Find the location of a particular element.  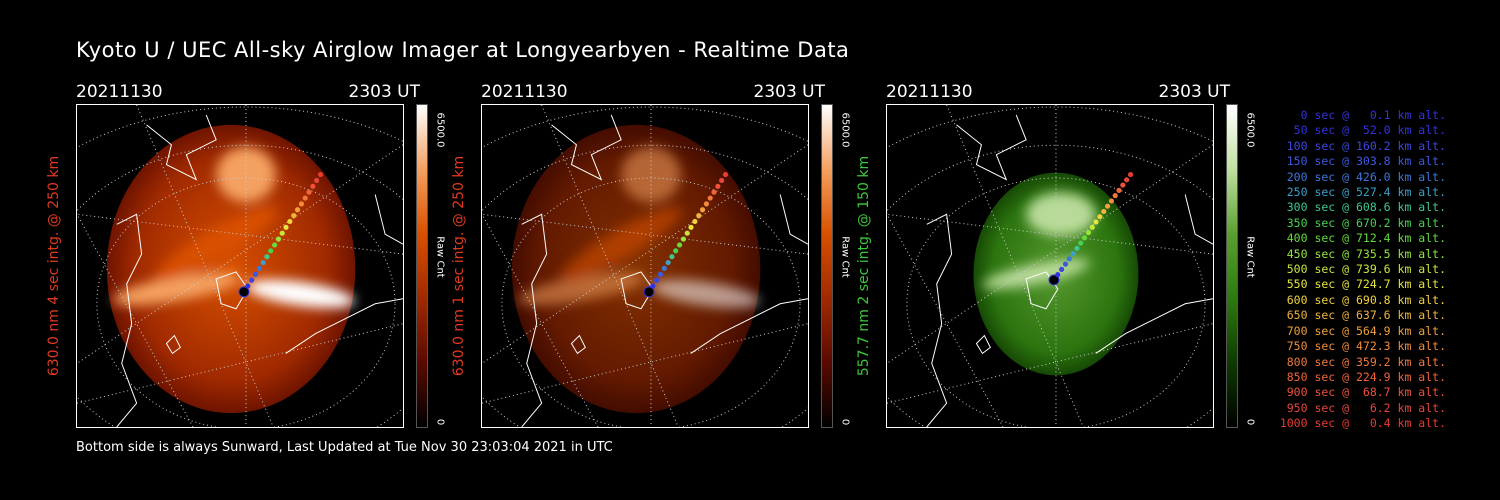

legend-entry: 250 sec @ 527.4 km alt. is located at coordinates (1366, 192).